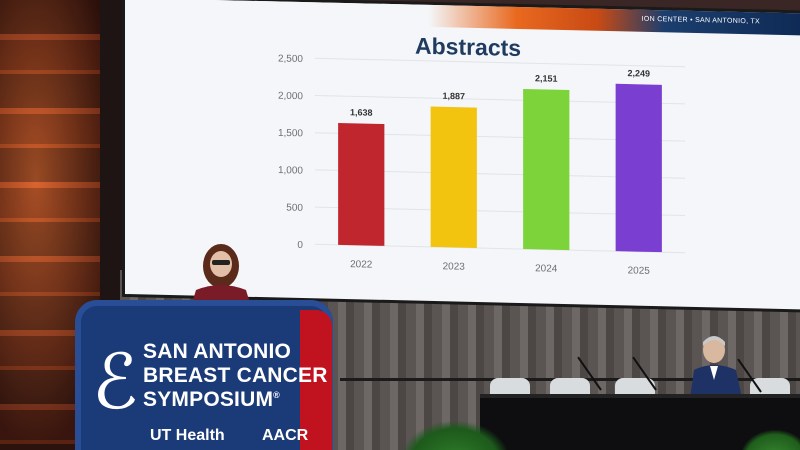  What do you see at coordinates (290, 97) in the screenshot?
I see `y-tick-label: 2,000` at bounding box center [290, 97].